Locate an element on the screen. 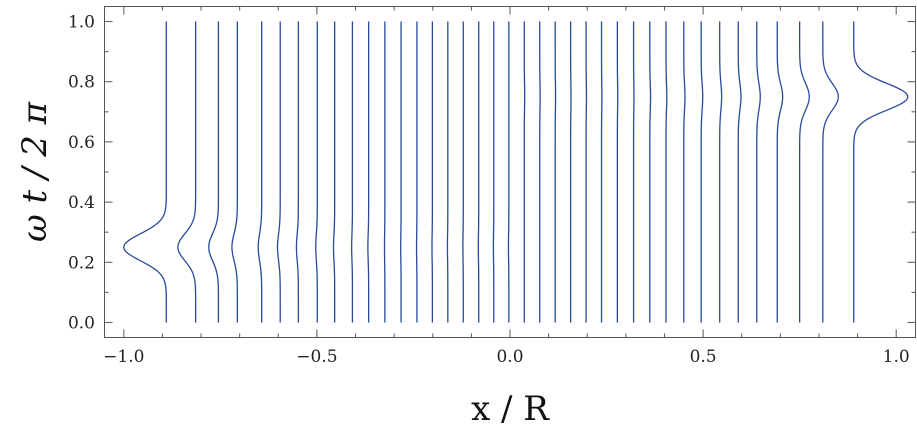  x-tick-label: 1.0 is located at coordinates (896, 357).